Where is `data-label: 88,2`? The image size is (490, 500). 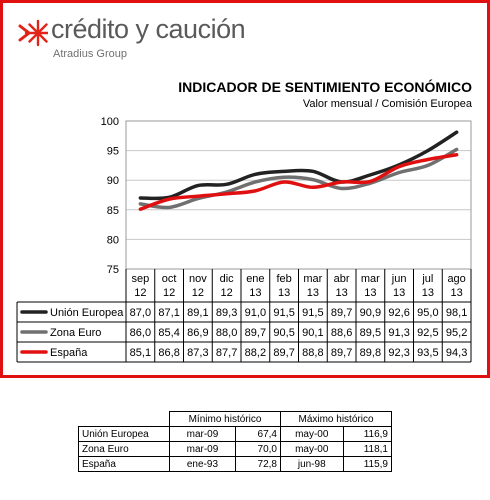
data-label: 88,2 is located at coordinates (255, 353).